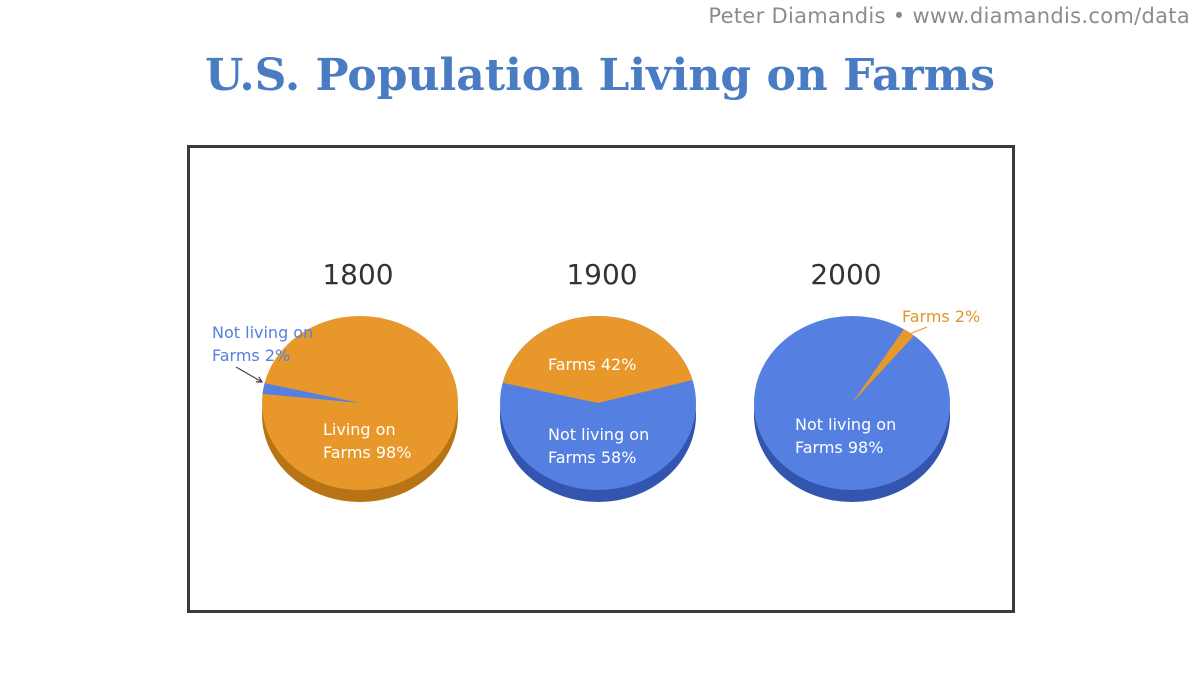 This screenshot has height=675, width=1200. Describe the element at coordinates (600, 75) in the screenshot. I see `page-title: U.S. Population Living on Farms` at that location.